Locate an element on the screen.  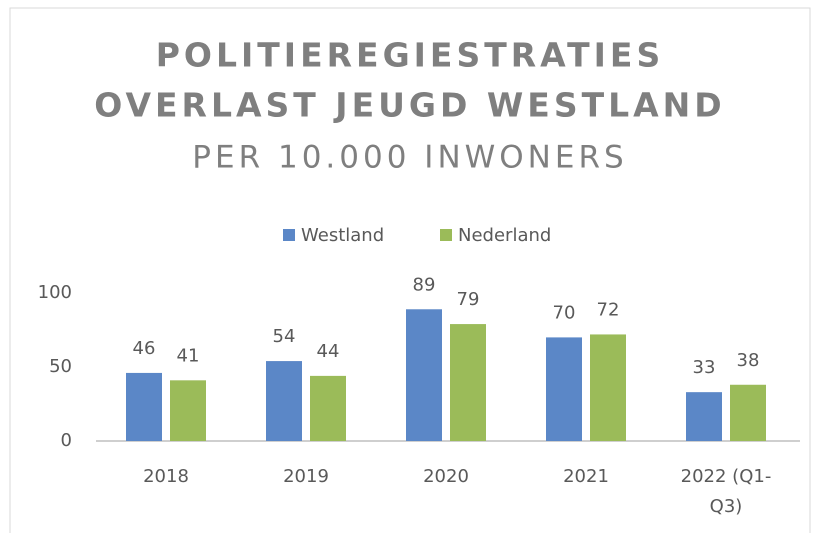
value-label: 72 is located at coordinates (608, 309).